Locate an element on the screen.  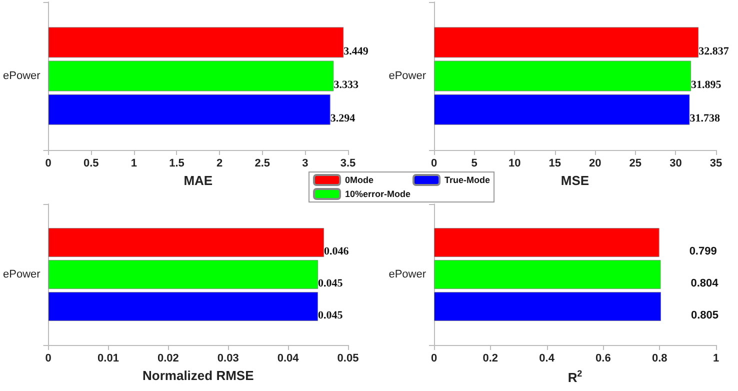
legend-label: 0Mode is located at coordinates (359, 180).